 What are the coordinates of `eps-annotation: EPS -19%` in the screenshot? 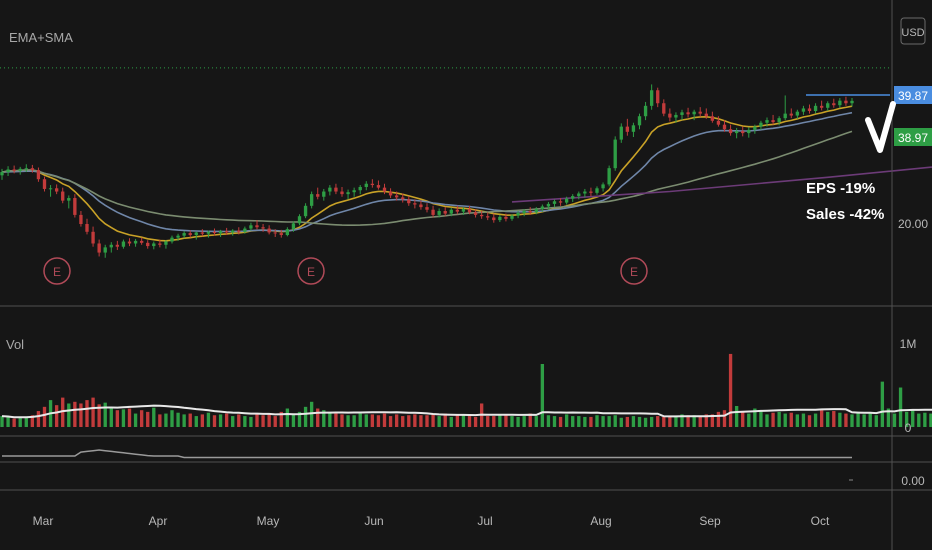 It's located at (840, 188).